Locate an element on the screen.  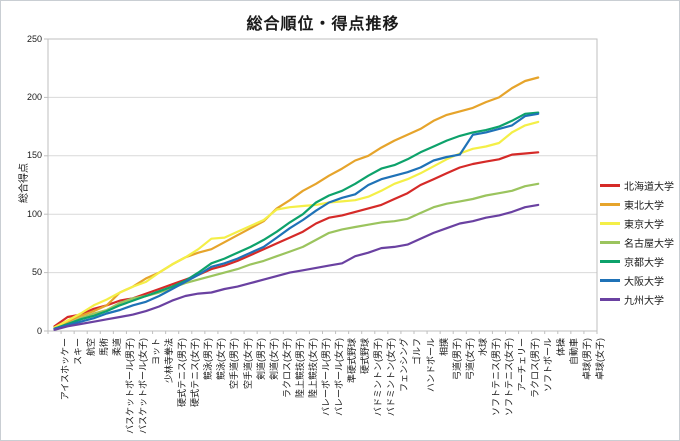
x-axis-label: 硬式テニス(男子) is located at coordinates (182, 372).